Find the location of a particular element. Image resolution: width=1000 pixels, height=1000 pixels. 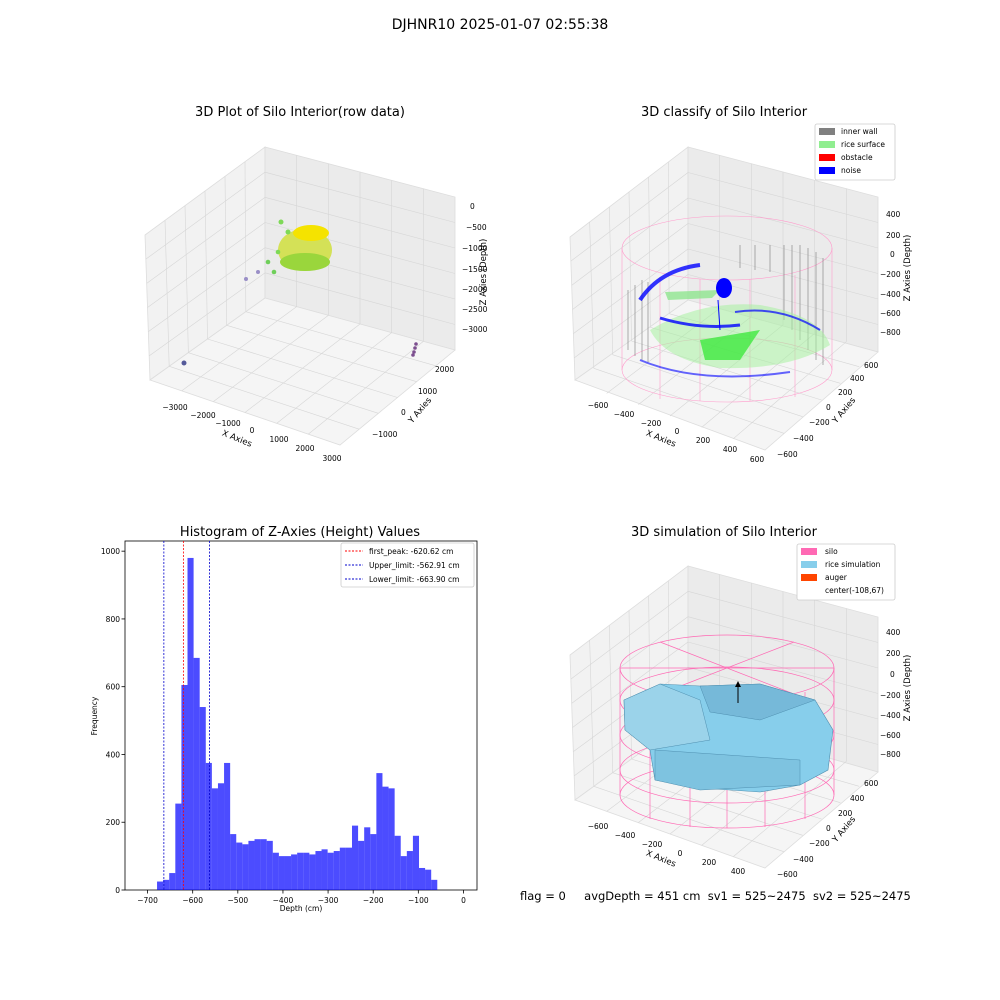

raw-y-axis-label: Y Axies is located at coordinates (420, 410).